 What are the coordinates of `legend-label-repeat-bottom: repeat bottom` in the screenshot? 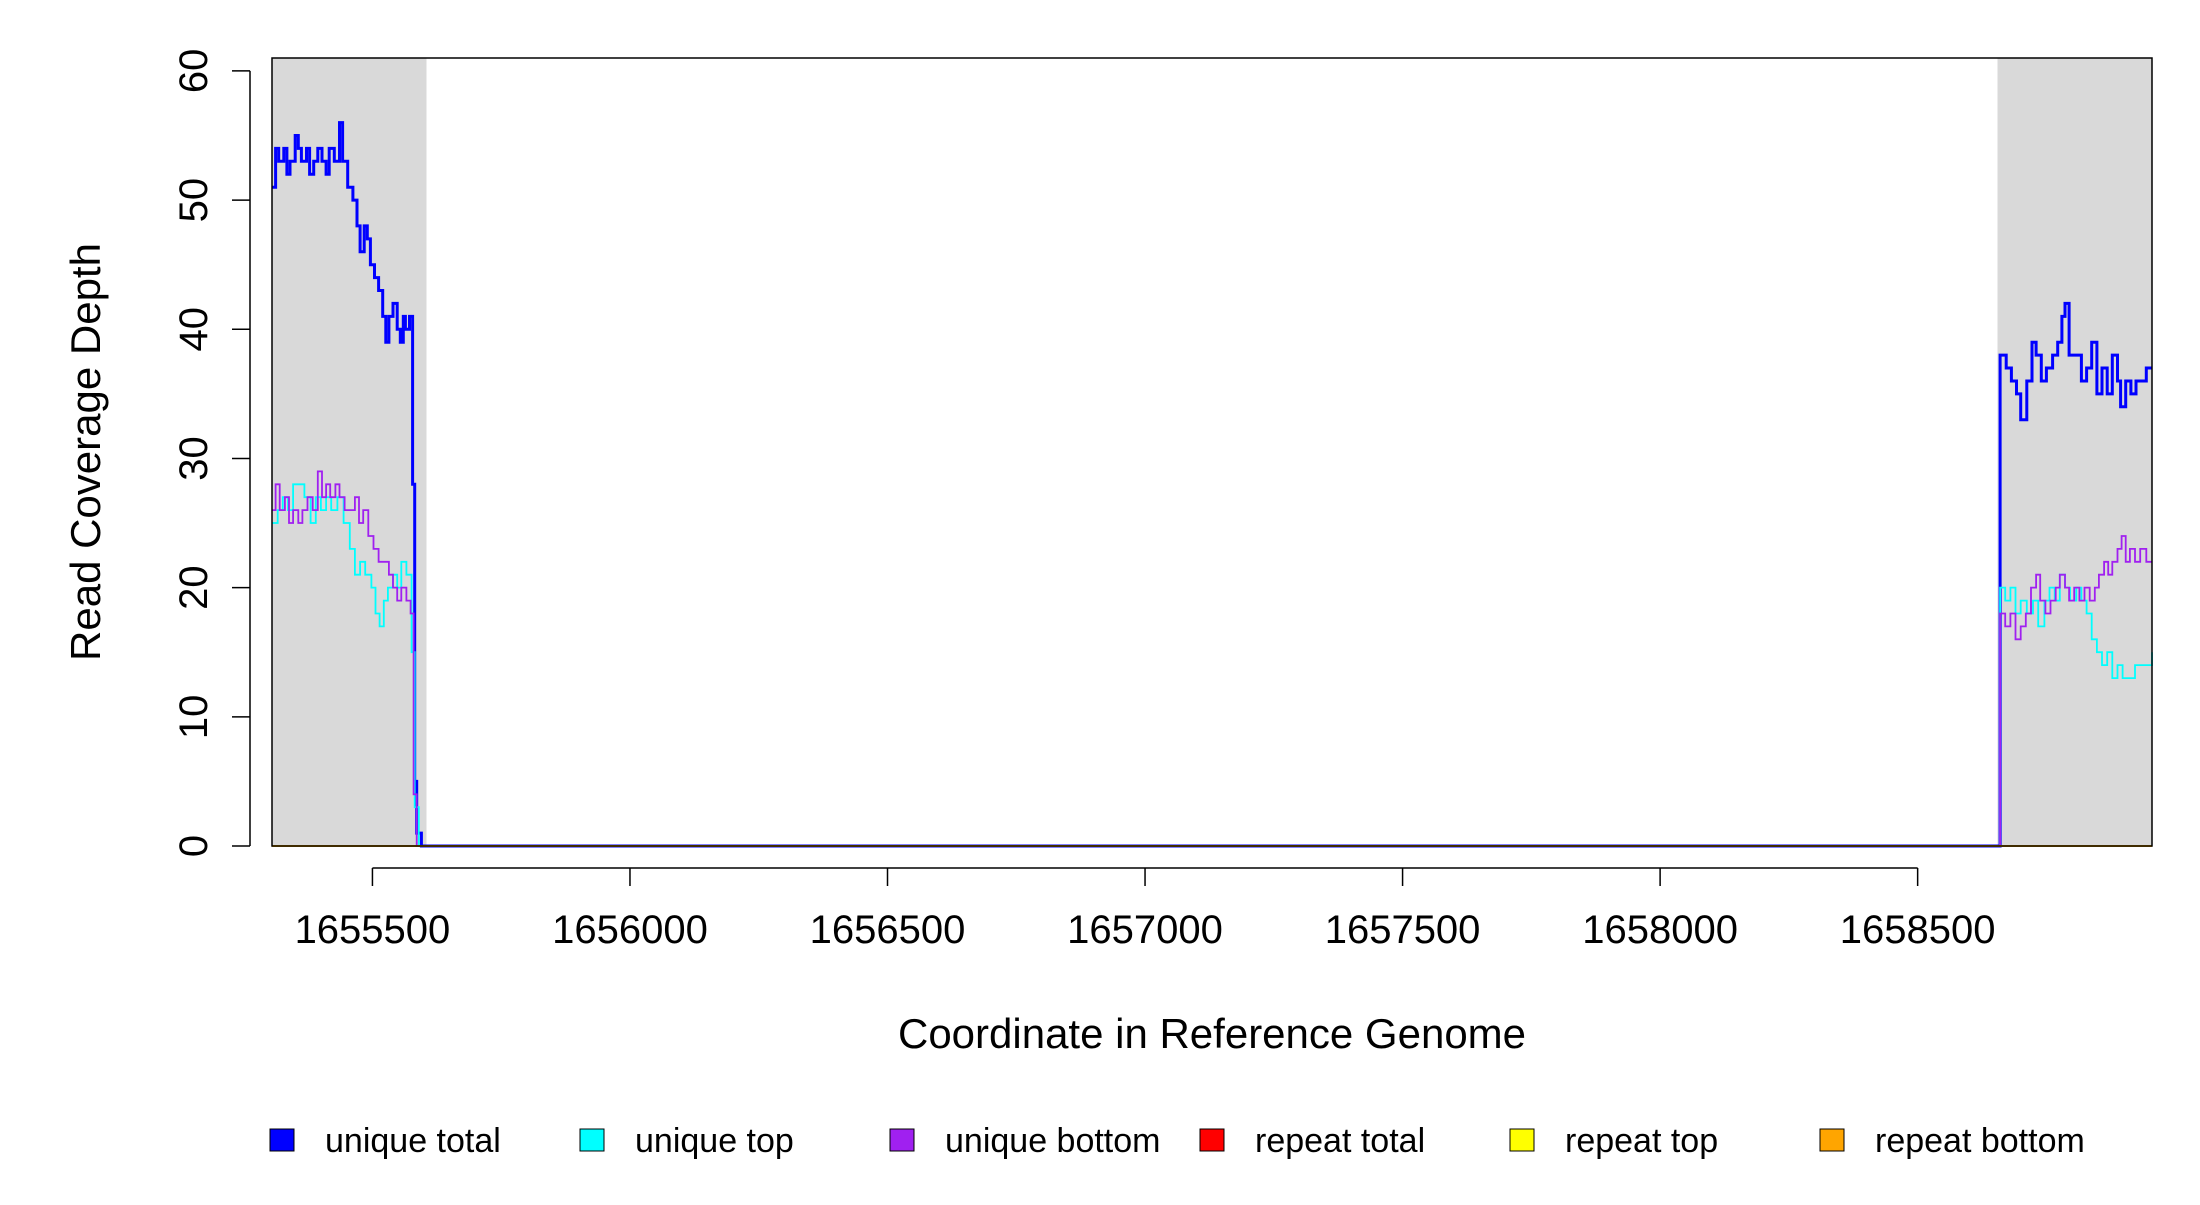 It's located at (1980, 1141).